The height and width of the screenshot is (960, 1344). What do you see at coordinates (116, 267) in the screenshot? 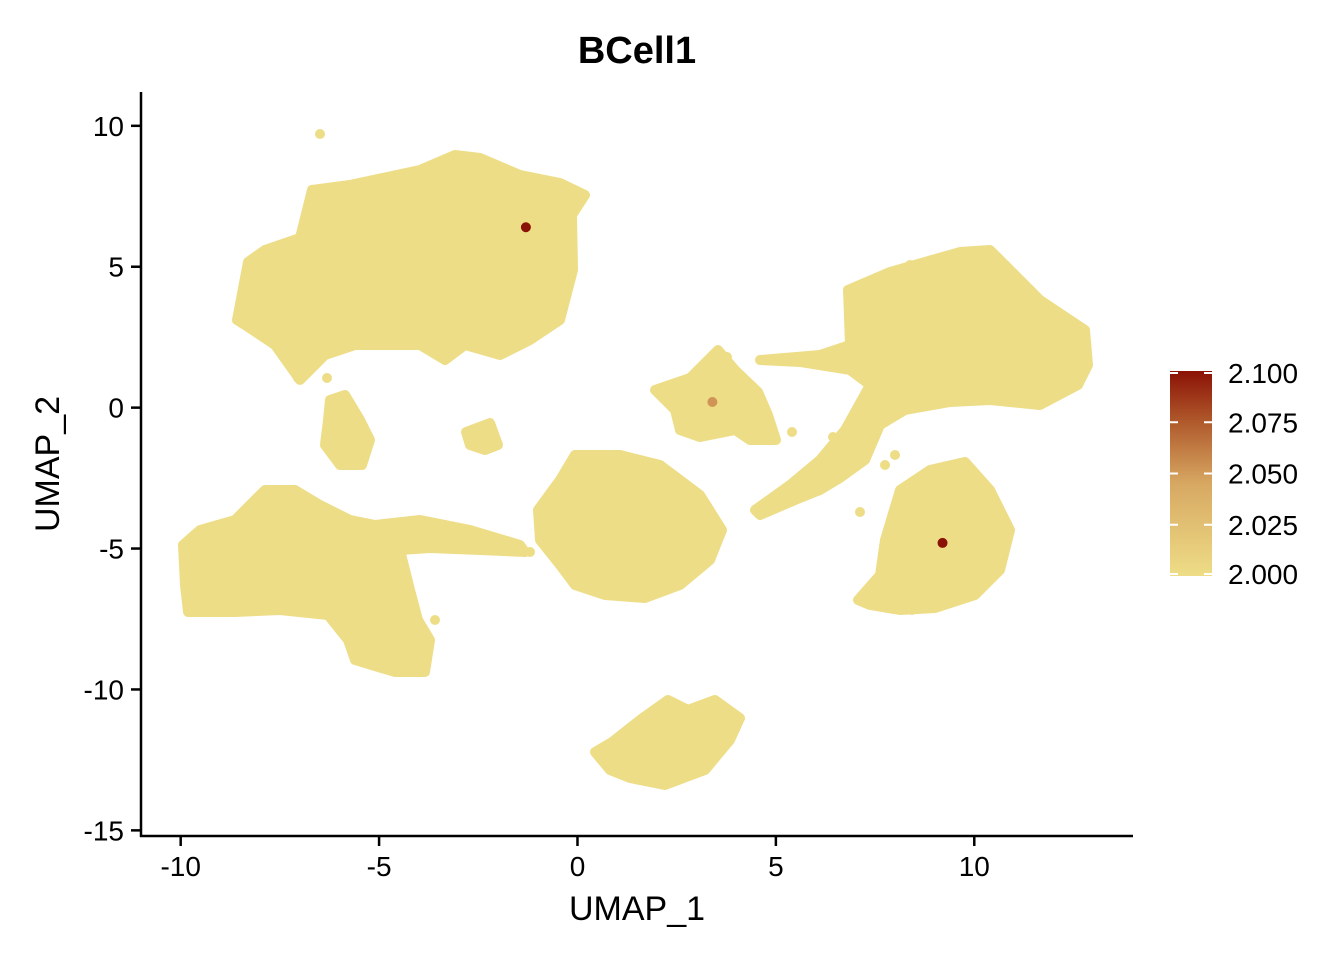
I see `y-tick-label: 5` at bounding box center [116, 267].